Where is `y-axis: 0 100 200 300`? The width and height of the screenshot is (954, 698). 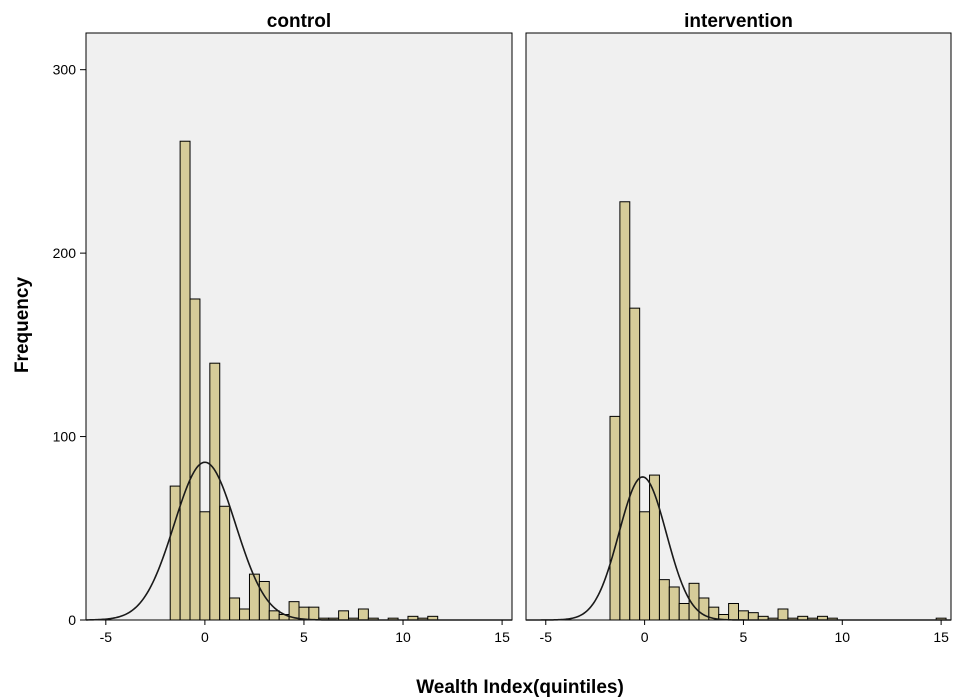
y-axis: 0 100 200 300 is located at coordinates (69, 345).